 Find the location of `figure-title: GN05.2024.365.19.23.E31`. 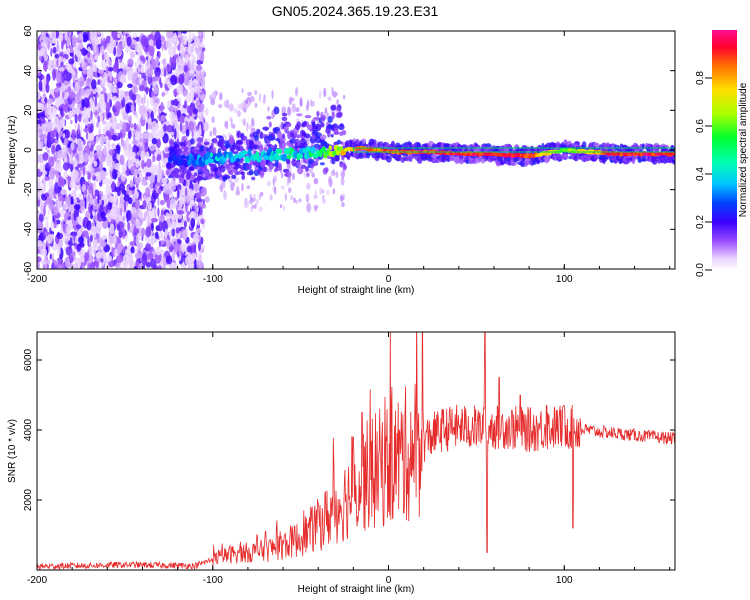

figure-title: GN05.2024.365.19.23.E31 is located at coordinates (355, 11).